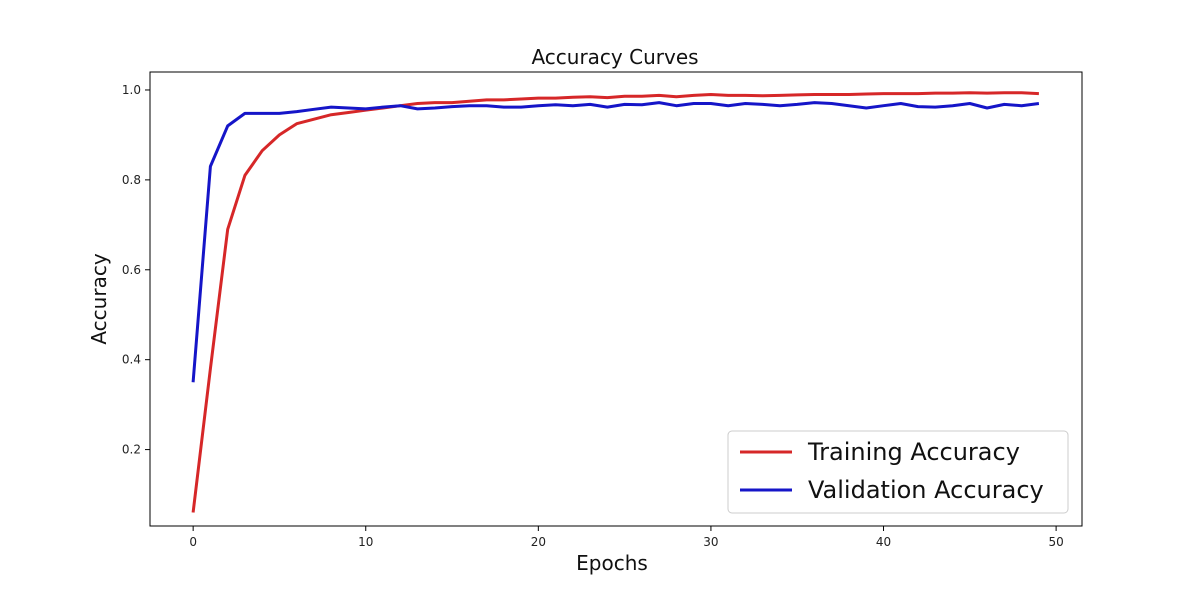 Image resolution: width=1200 pixels, height=600 pixels. What do you see at coordinates (99, 298) in the screenshot?
I see `y-axis-label: Accuracy` at bounding box center [99, 298].